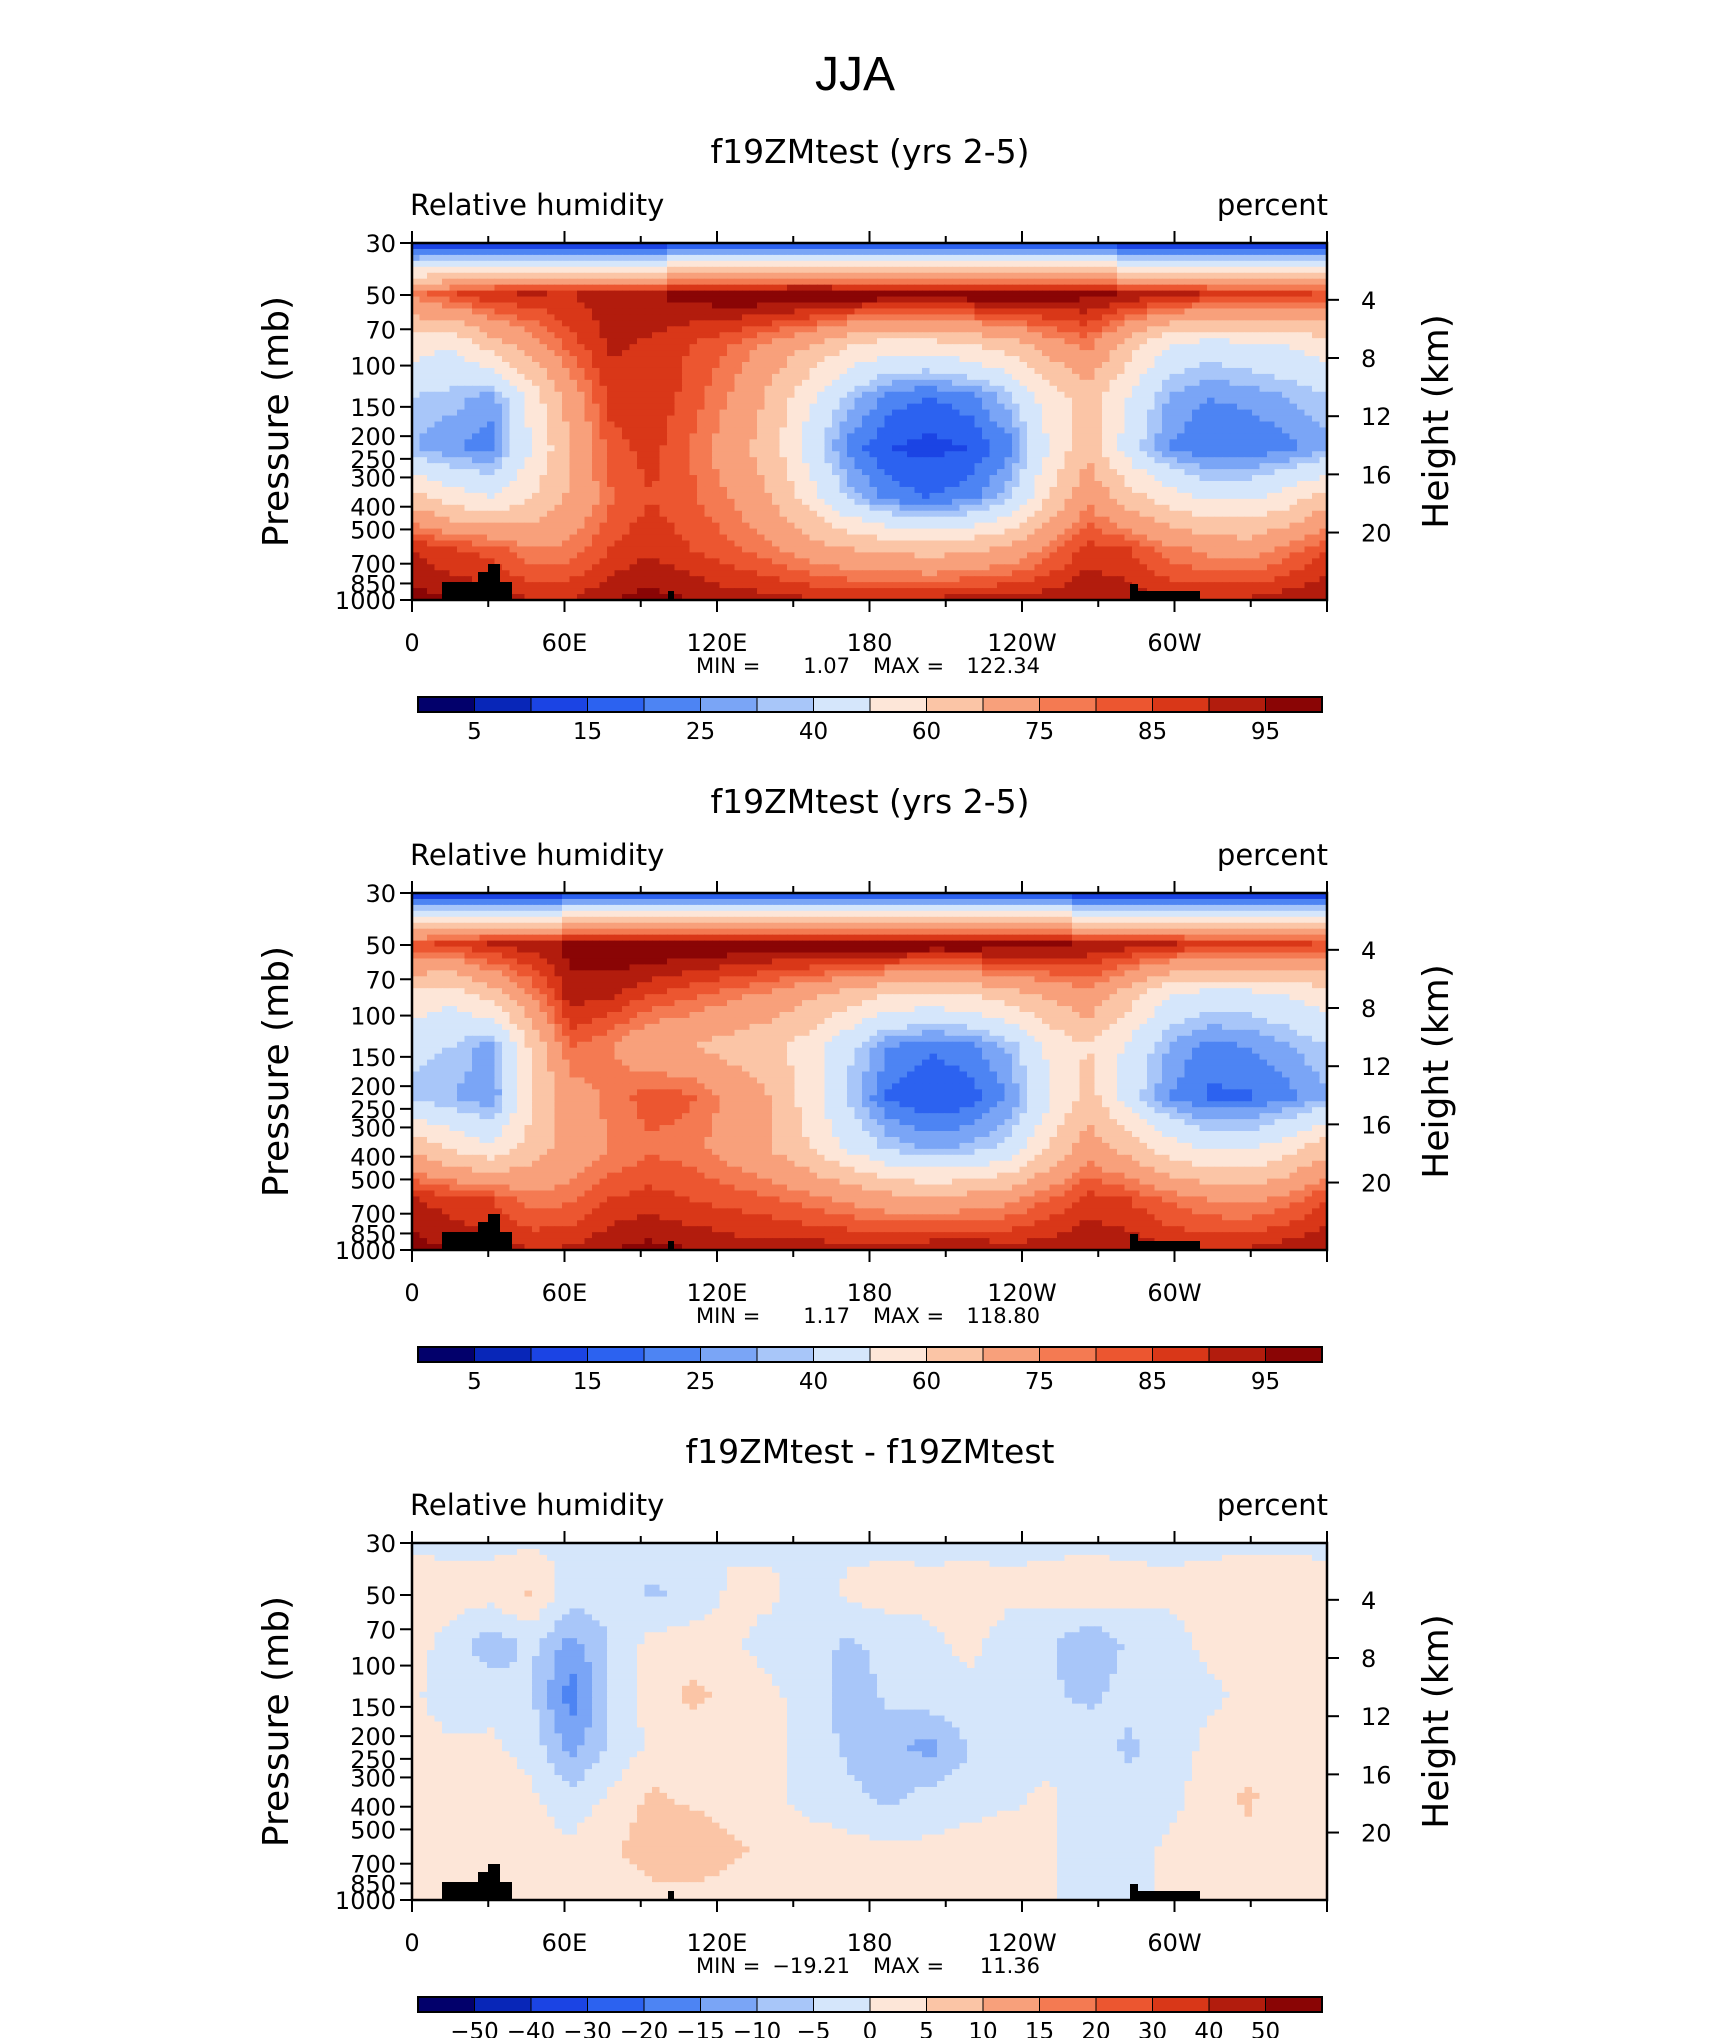  What do you see at coordinates (565, 1293) in the screenshot?
I see `x-tick-label: 60E` at bounding box center [565, 1293].